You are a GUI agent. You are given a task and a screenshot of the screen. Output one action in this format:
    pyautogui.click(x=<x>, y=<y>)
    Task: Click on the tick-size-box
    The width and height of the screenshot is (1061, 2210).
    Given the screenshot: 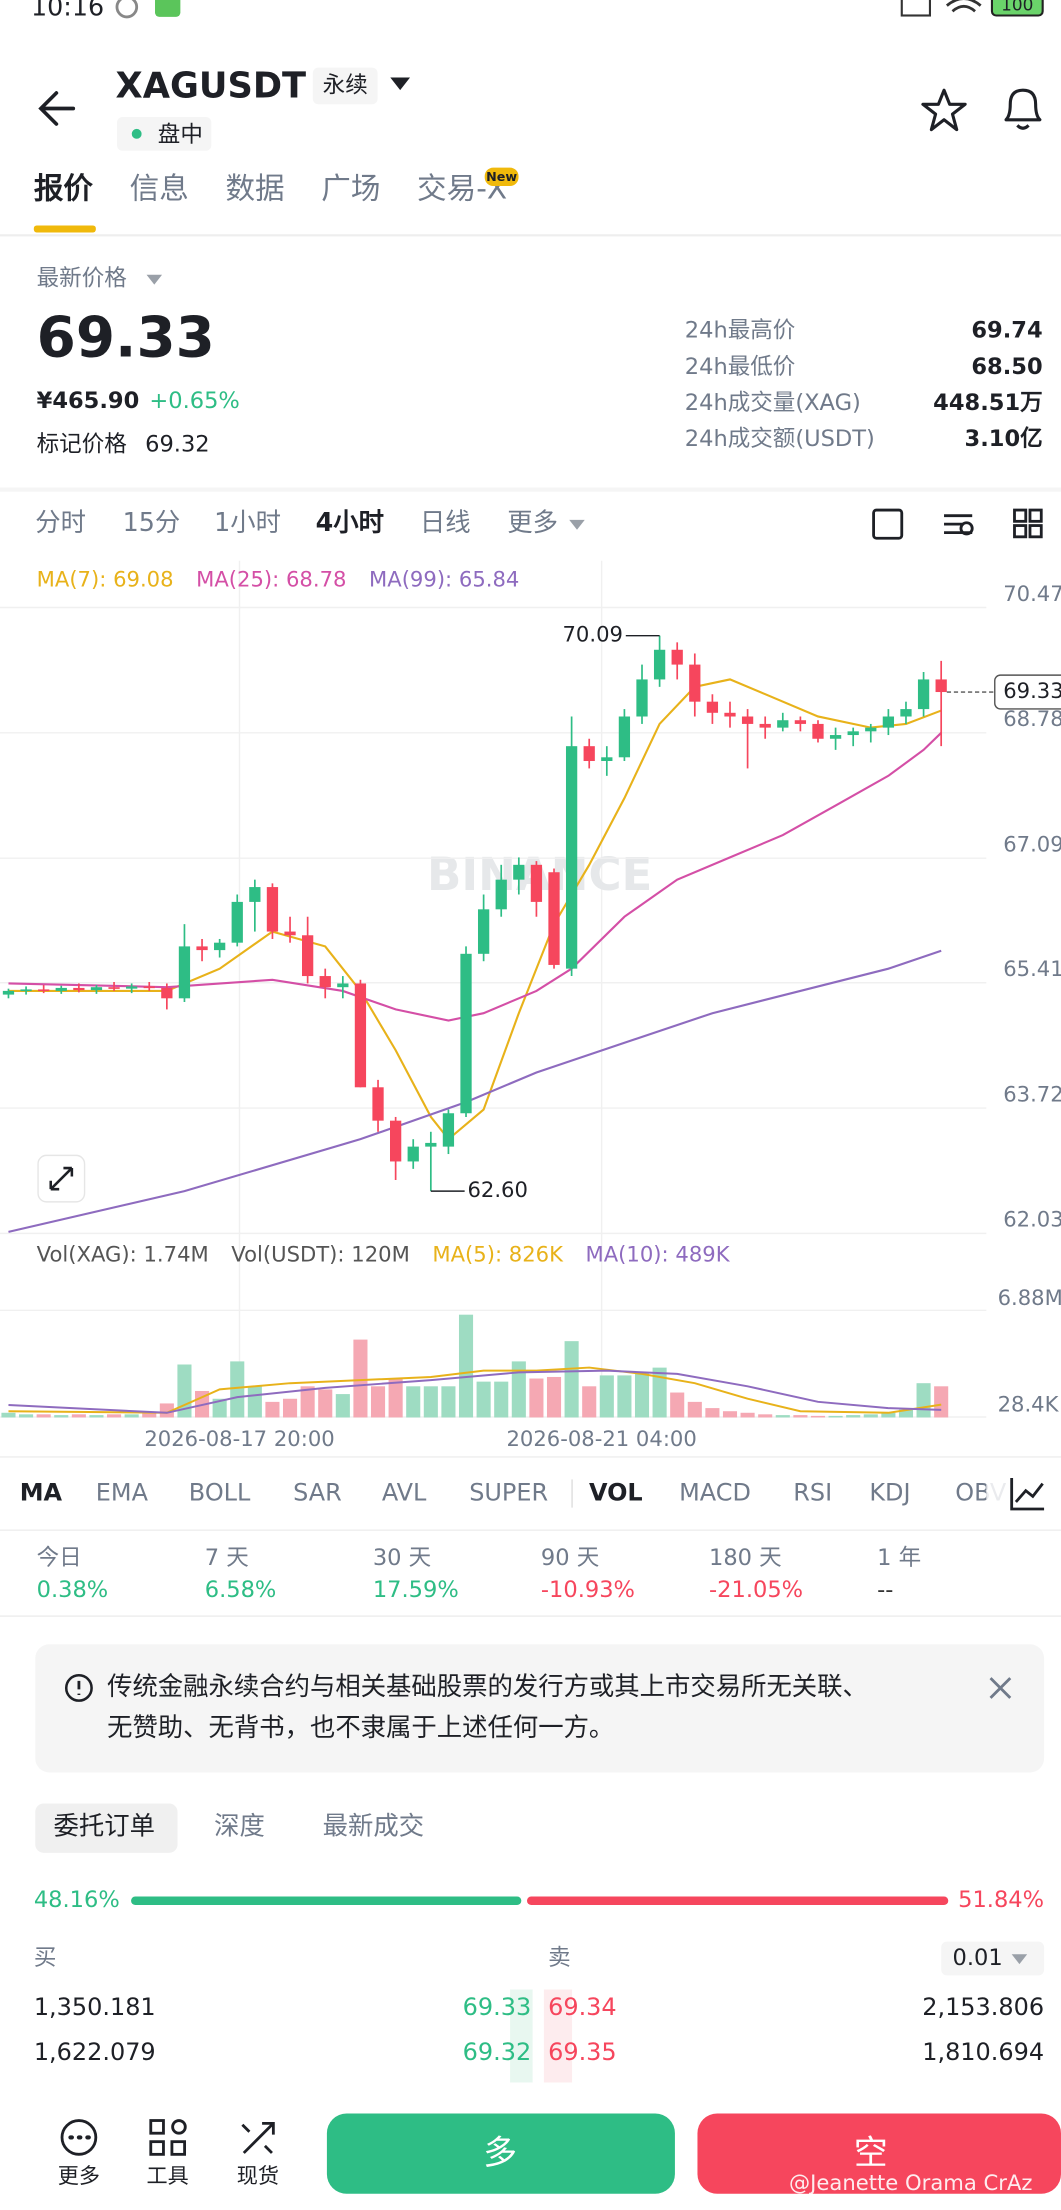 What is the action you would take?
    pyautogui.click(x=993, y=1958)
    